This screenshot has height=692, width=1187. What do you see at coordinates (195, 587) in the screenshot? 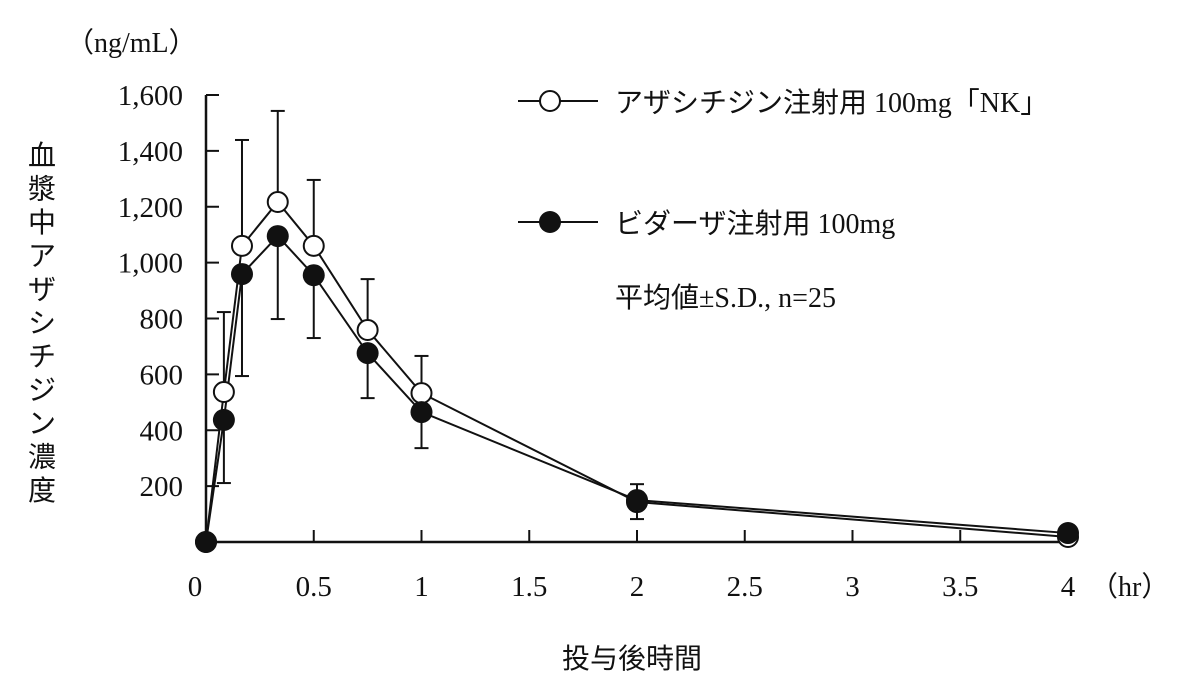
I see `x-tick-label: 0` at bounding box center [195, 587].